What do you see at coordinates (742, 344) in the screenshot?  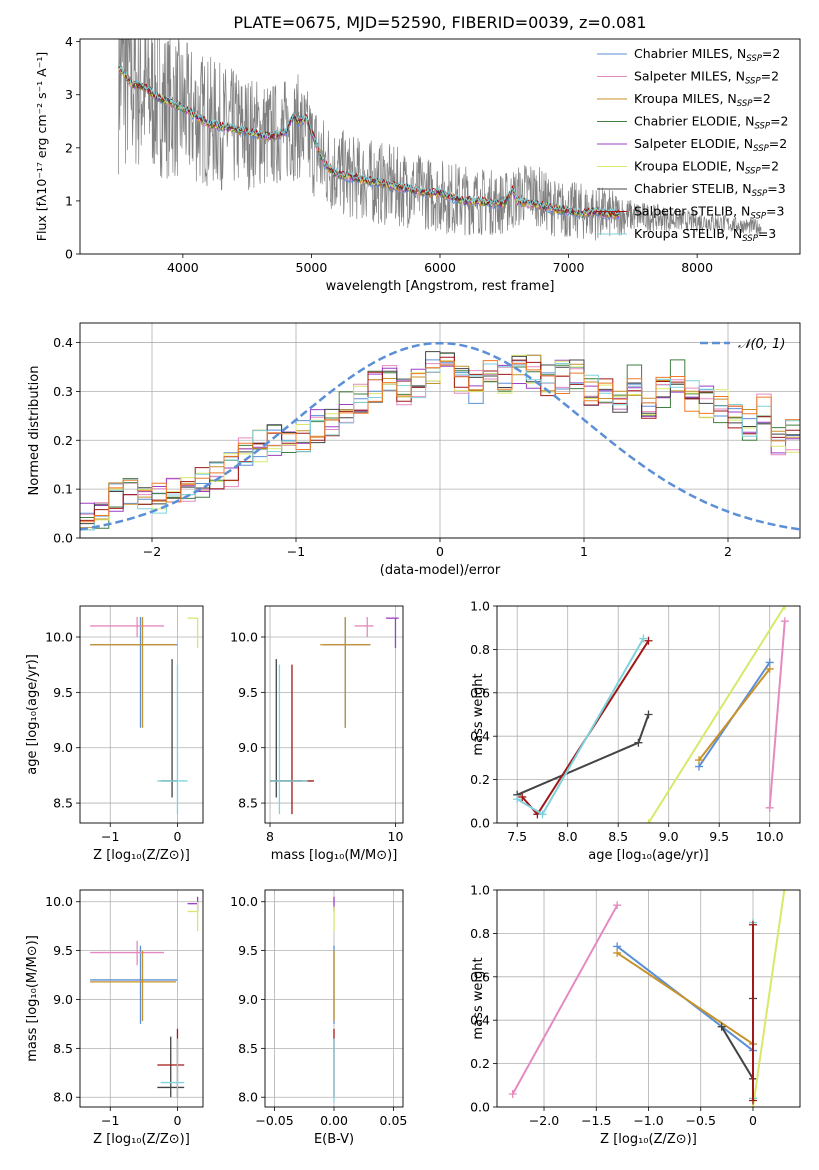 I see `residual-legend: 𝒩(0, 1)` at bounding box center [742, 344].